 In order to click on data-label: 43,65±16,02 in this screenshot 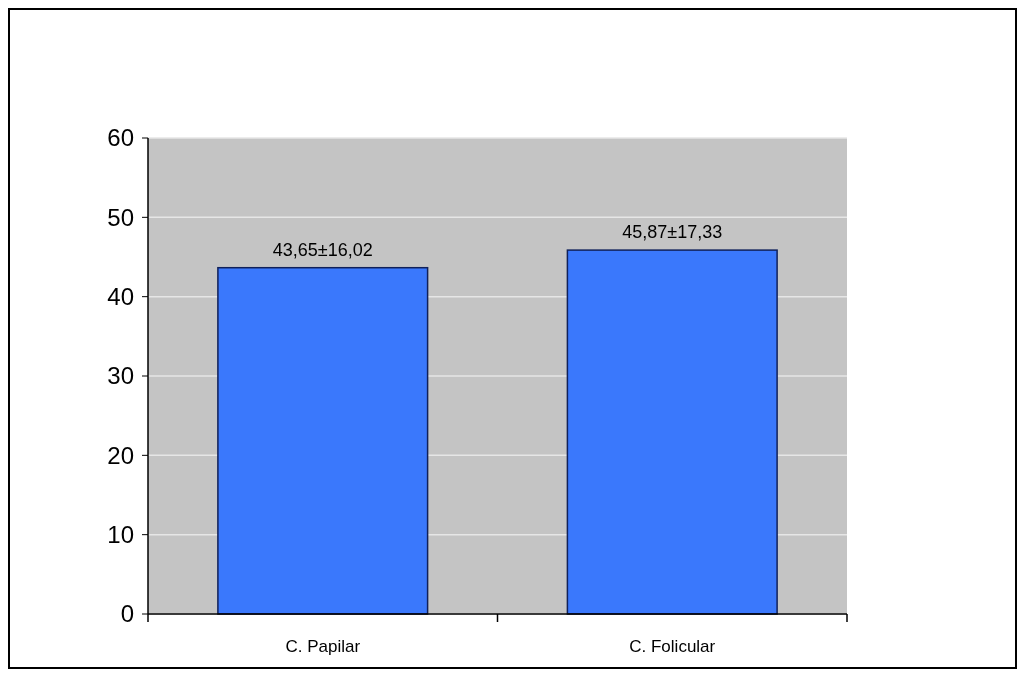, I will do `click(322, 249)`.